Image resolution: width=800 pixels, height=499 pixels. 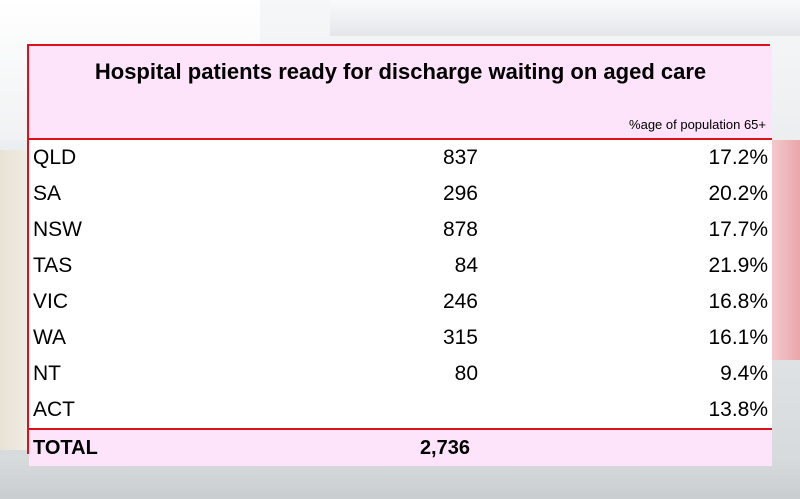 I want to click on state-cell: VIC, so click(x=109, y=302).